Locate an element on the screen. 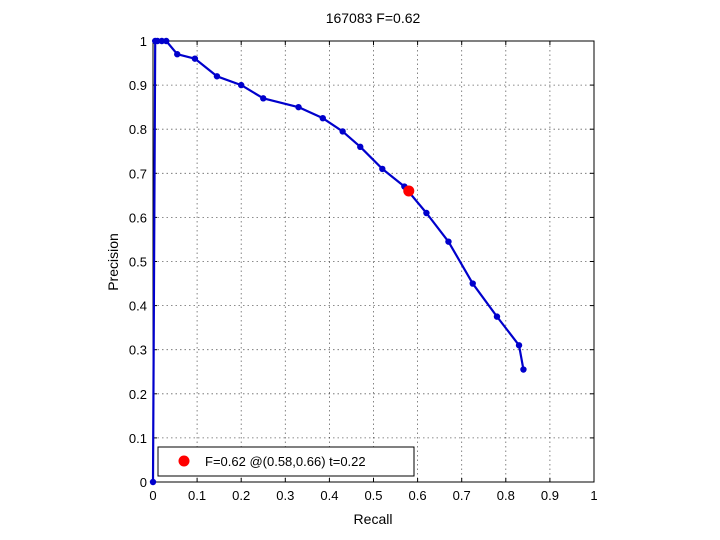  x-tick-label: 0.6 is located at coordinates (418, 495).